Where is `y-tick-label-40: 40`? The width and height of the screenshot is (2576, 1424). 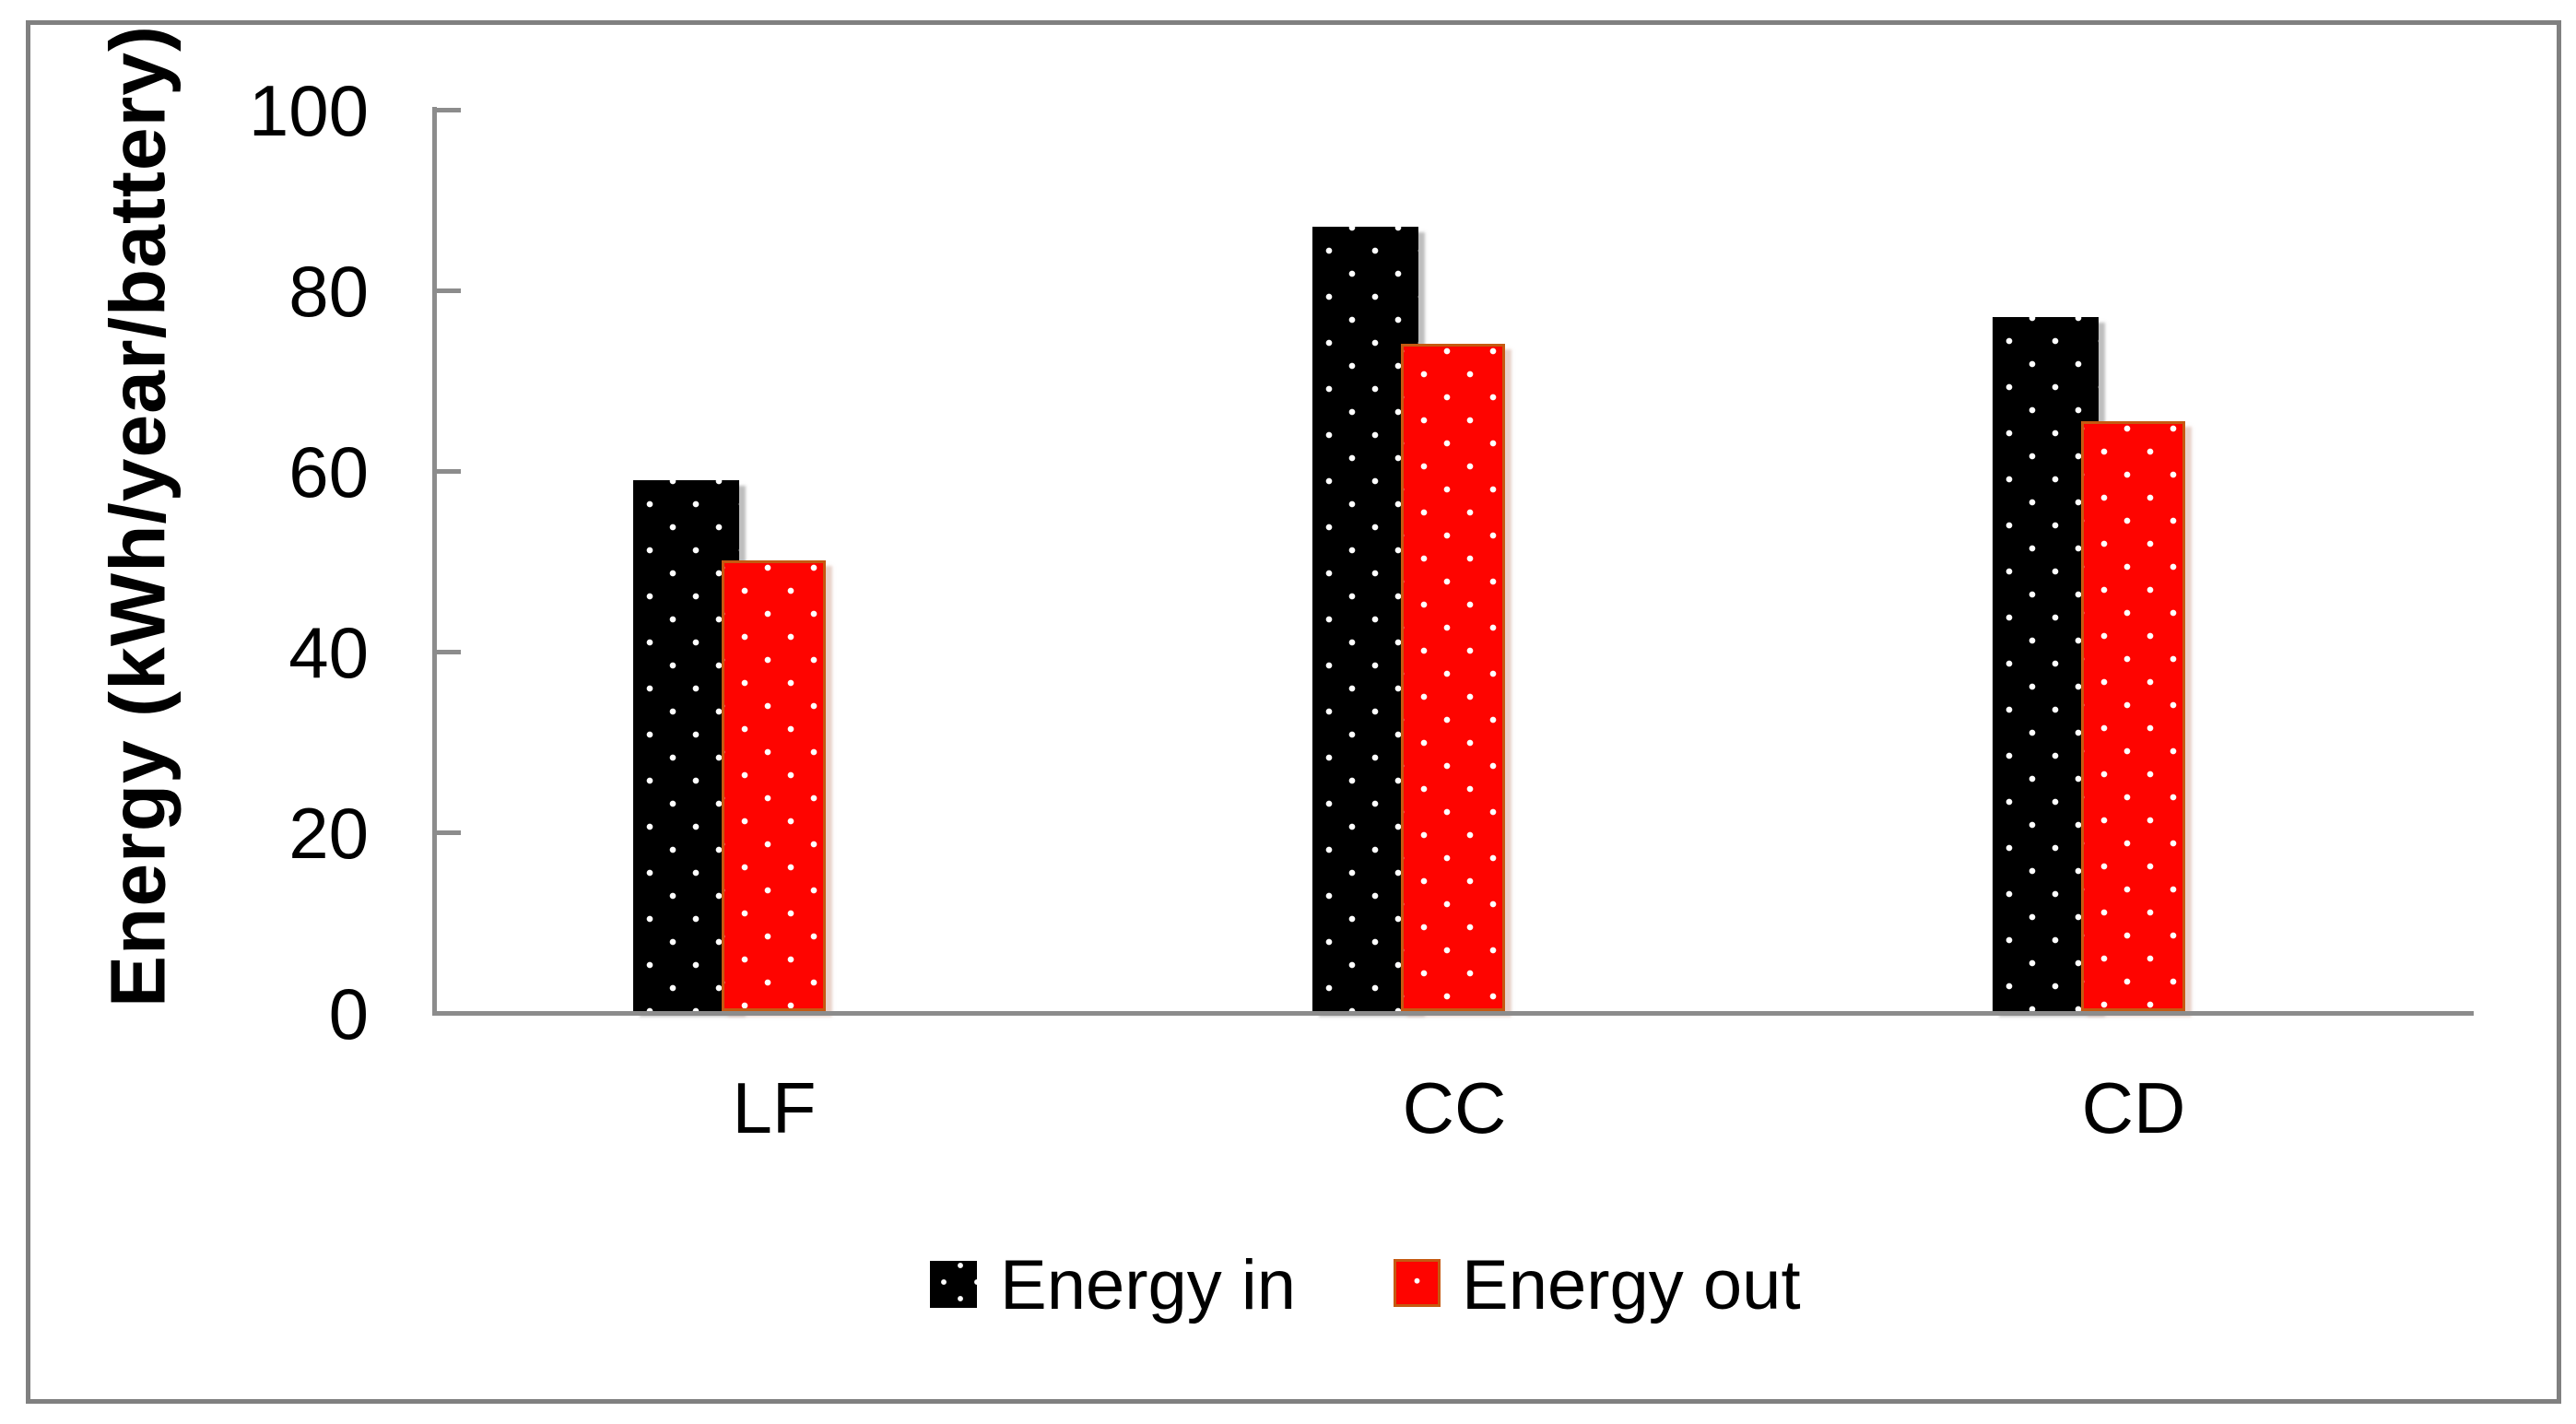
y-tick-label-40: 40 is located at coordinates (328, 652).